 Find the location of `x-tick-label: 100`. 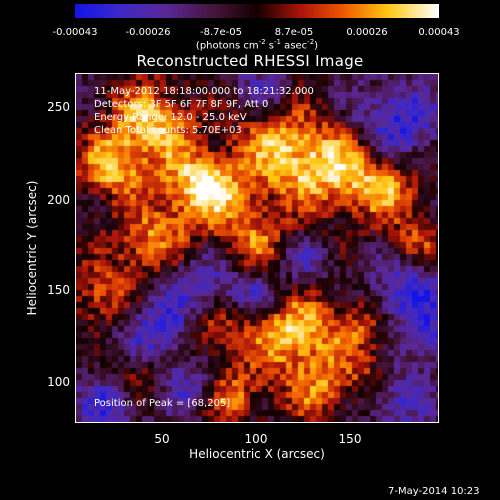

x-tick-label: 100 is located at coordinates (256, 439).